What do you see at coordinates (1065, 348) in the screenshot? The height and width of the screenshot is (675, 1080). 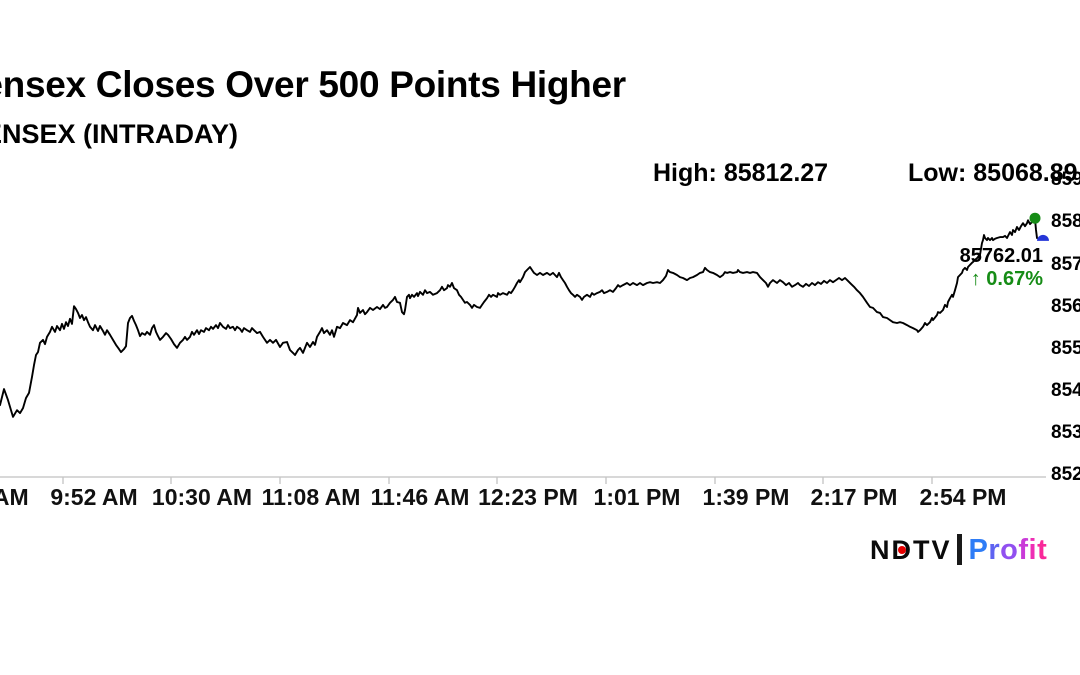 I see `y-axis-tick-label: 85500` at bounding box center [1065, 348].